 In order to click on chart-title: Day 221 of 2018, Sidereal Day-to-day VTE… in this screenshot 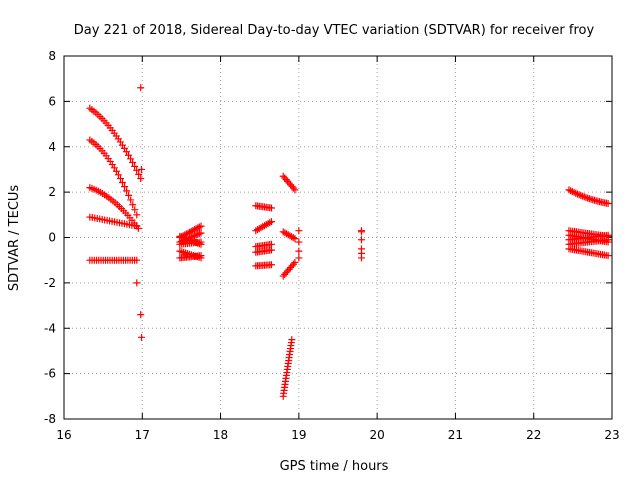, I will do `click(334, 30)`.